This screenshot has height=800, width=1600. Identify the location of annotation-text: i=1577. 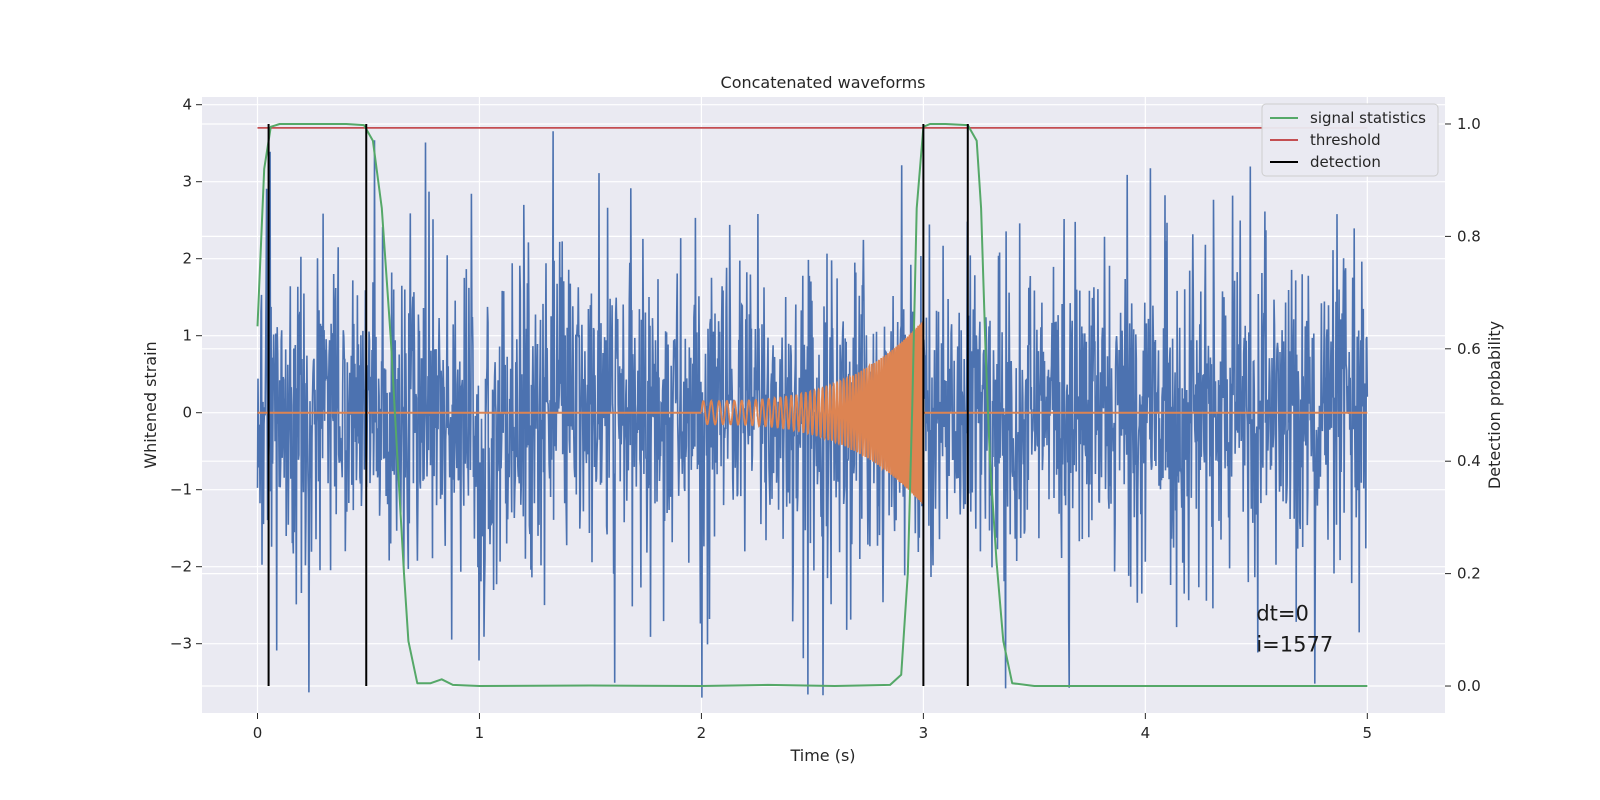
(1294, 644).